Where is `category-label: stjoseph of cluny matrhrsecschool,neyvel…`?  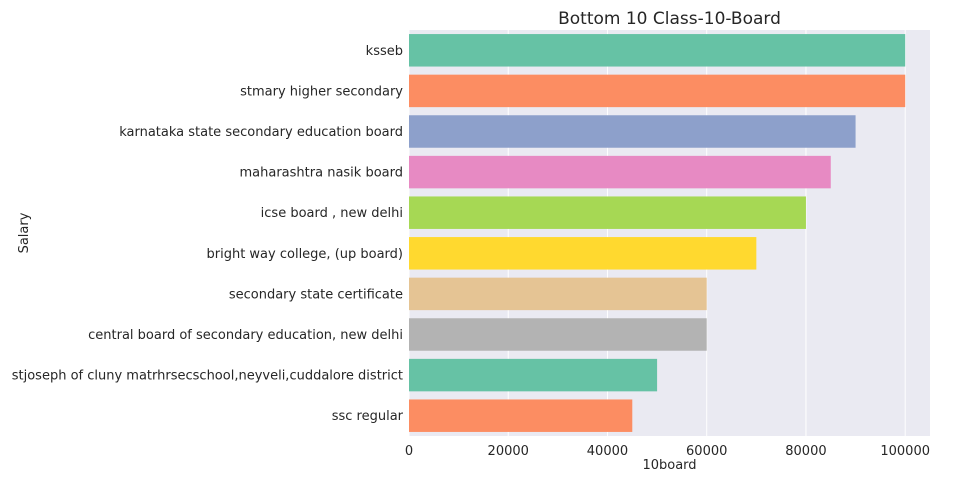 category-label: stjoseph of cluny matrhrsecschool,neyvel… is located at coordinates (207, 376).